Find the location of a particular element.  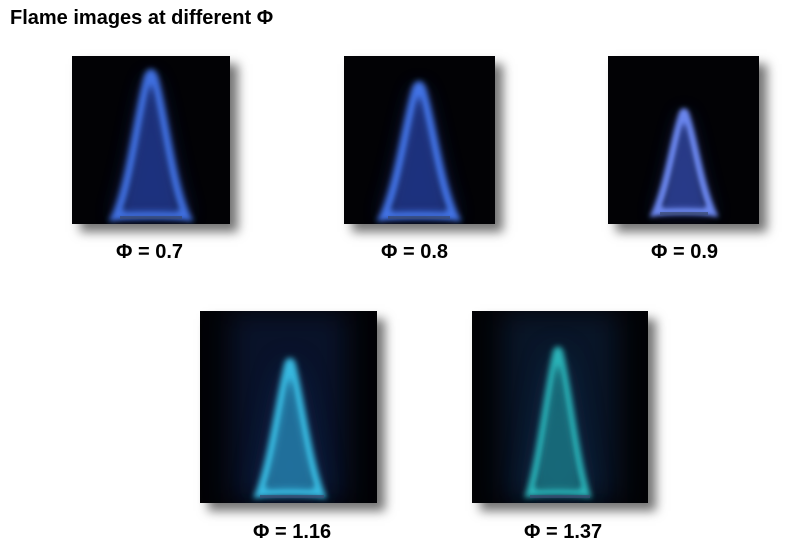

flame-4-graphic is located at coordinates (288, 407).